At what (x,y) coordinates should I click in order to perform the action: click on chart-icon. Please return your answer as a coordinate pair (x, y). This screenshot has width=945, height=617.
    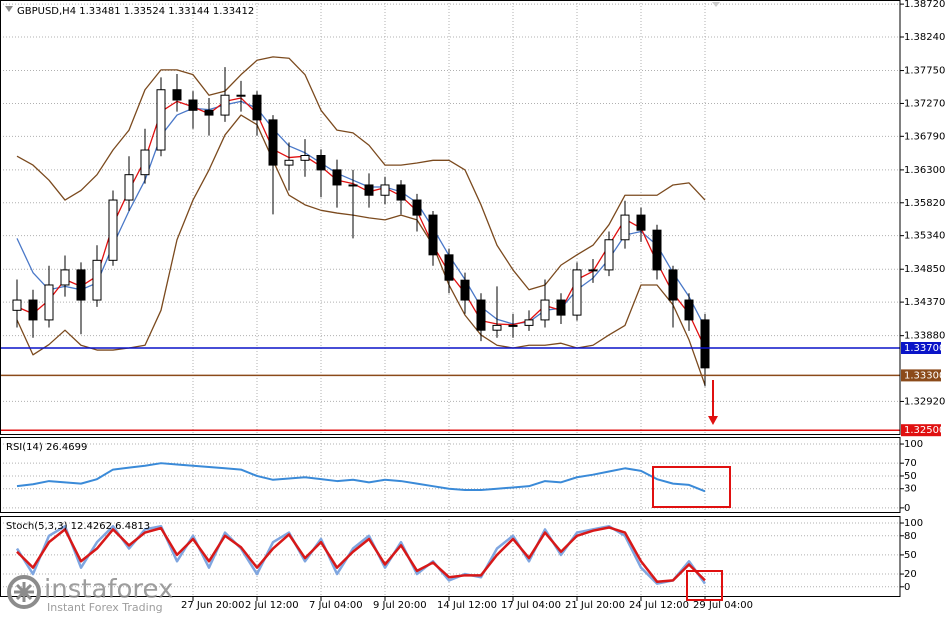
    Looking at the image, I should click on (9, 9).